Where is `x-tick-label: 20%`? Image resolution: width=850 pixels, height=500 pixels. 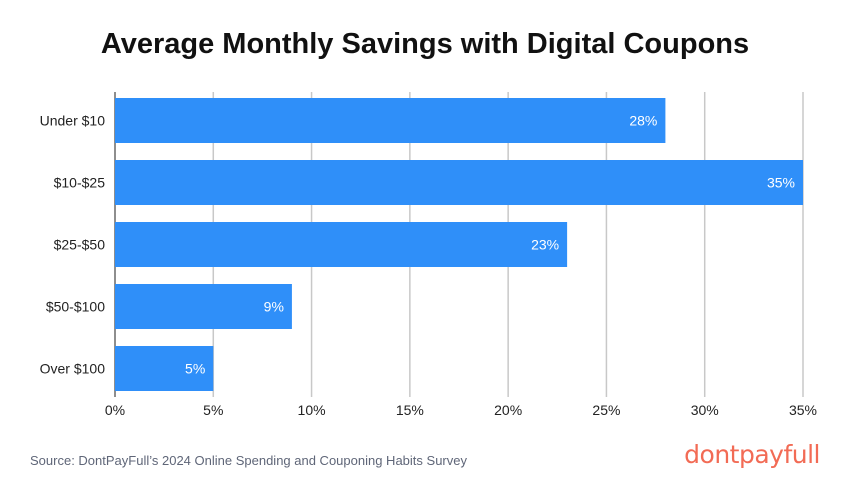 x-tick-label: 20% is located at coordinates (508, 410).